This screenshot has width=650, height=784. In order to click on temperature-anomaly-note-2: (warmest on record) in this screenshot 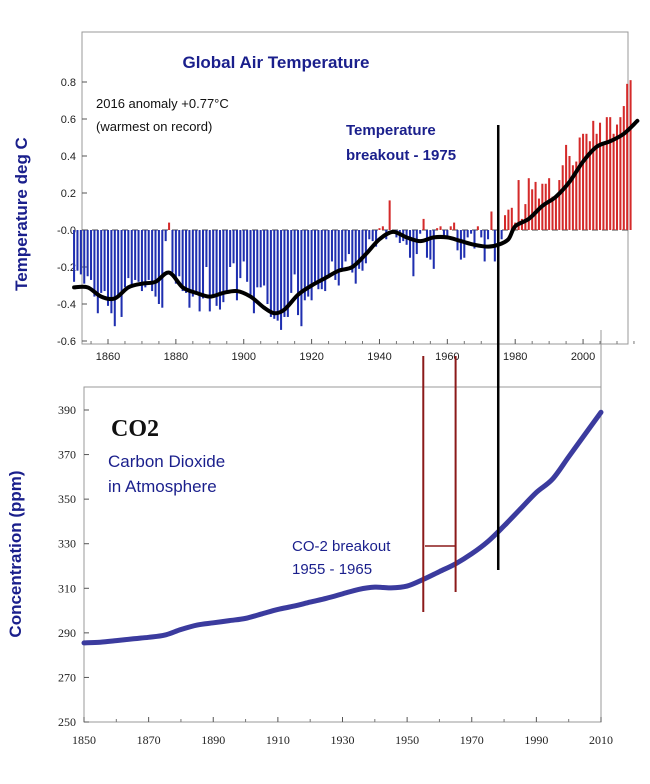, I will do `click(154, 126)`.